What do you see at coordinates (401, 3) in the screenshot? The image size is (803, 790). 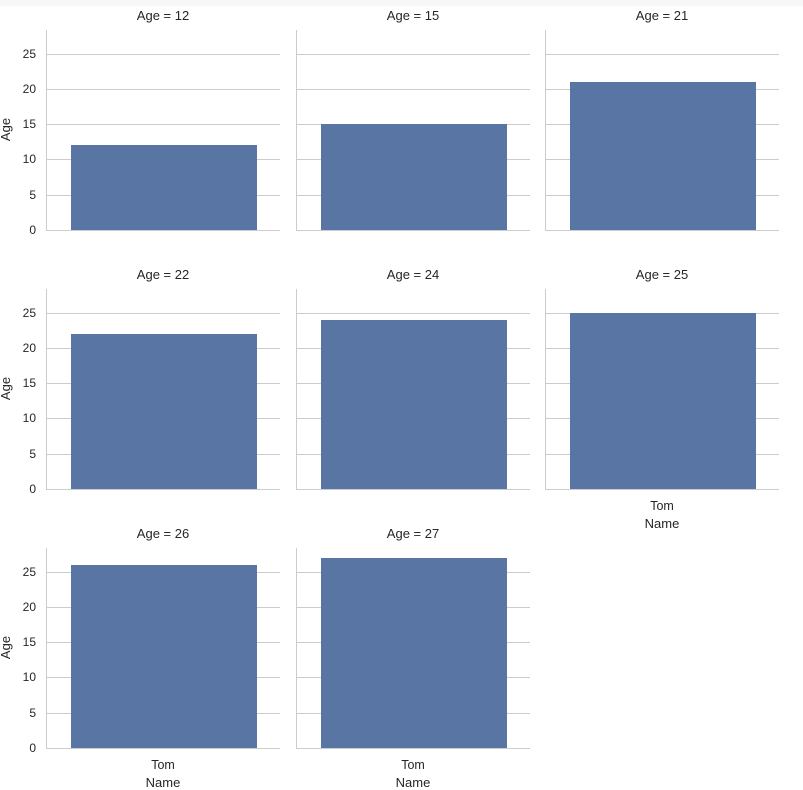 I see `top-strip` at bounding box center [401, 3].